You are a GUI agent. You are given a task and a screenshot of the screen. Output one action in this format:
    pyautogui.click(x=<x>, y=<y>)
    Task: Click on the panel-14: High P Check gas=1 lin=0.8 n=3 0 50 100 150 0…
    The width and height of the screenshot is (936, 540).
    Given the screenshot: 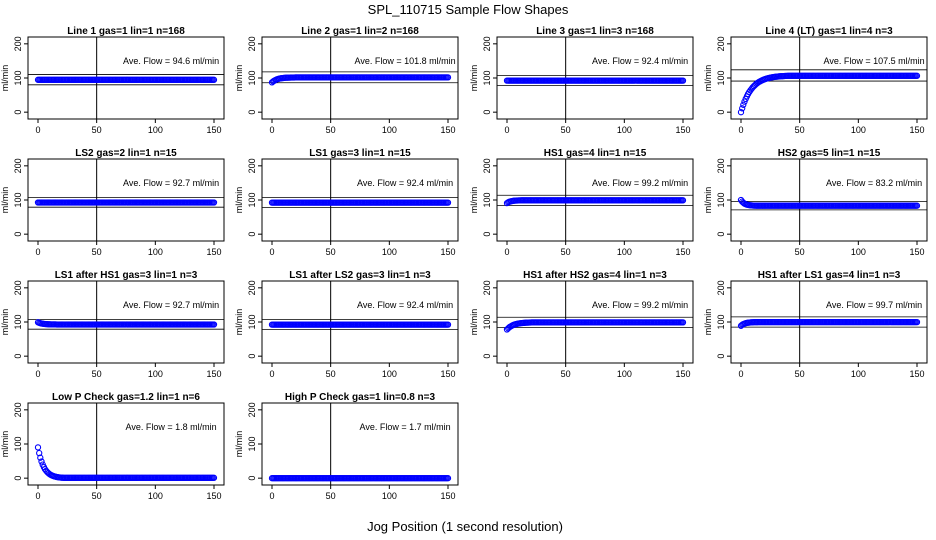 What is the action you would take?
    pyautogui.click(x=346, y=446)
    